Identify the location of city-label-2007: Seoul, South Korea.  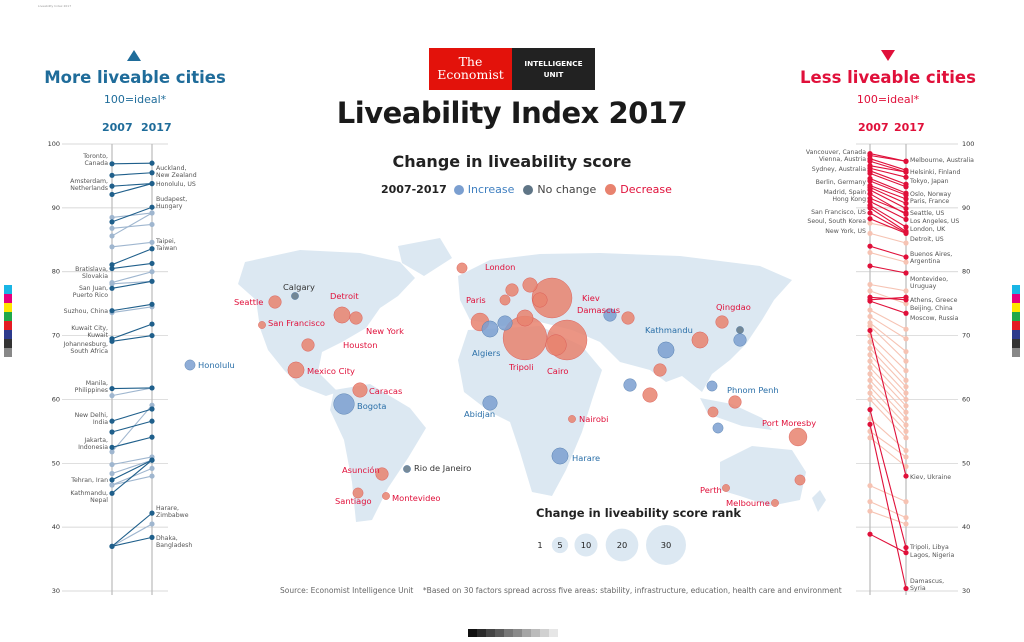
(836, 221).